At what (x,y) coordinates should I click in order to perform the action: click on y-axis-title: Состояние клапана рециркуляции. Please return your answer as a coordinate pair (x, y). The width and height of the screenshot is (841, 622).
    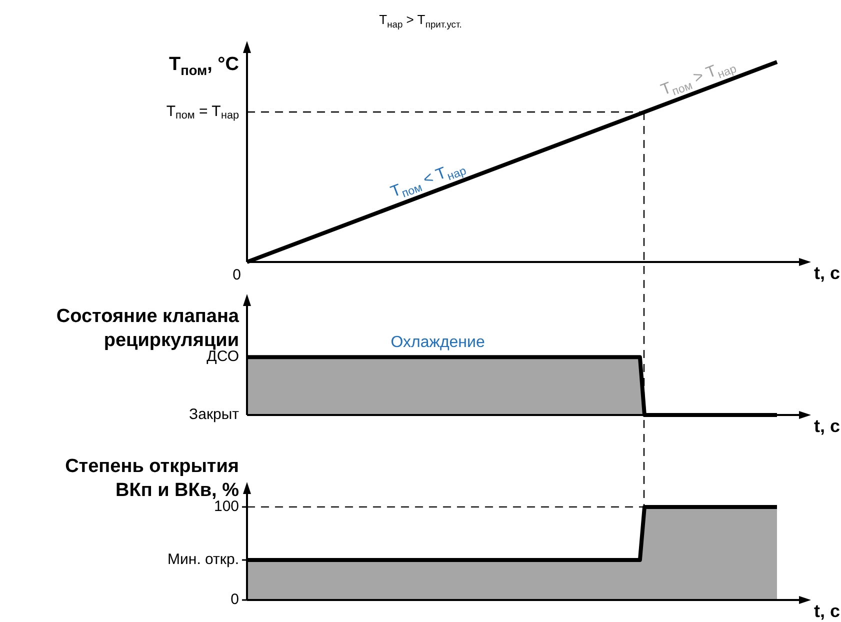
    Looking at the image, I should click on (148, 328).